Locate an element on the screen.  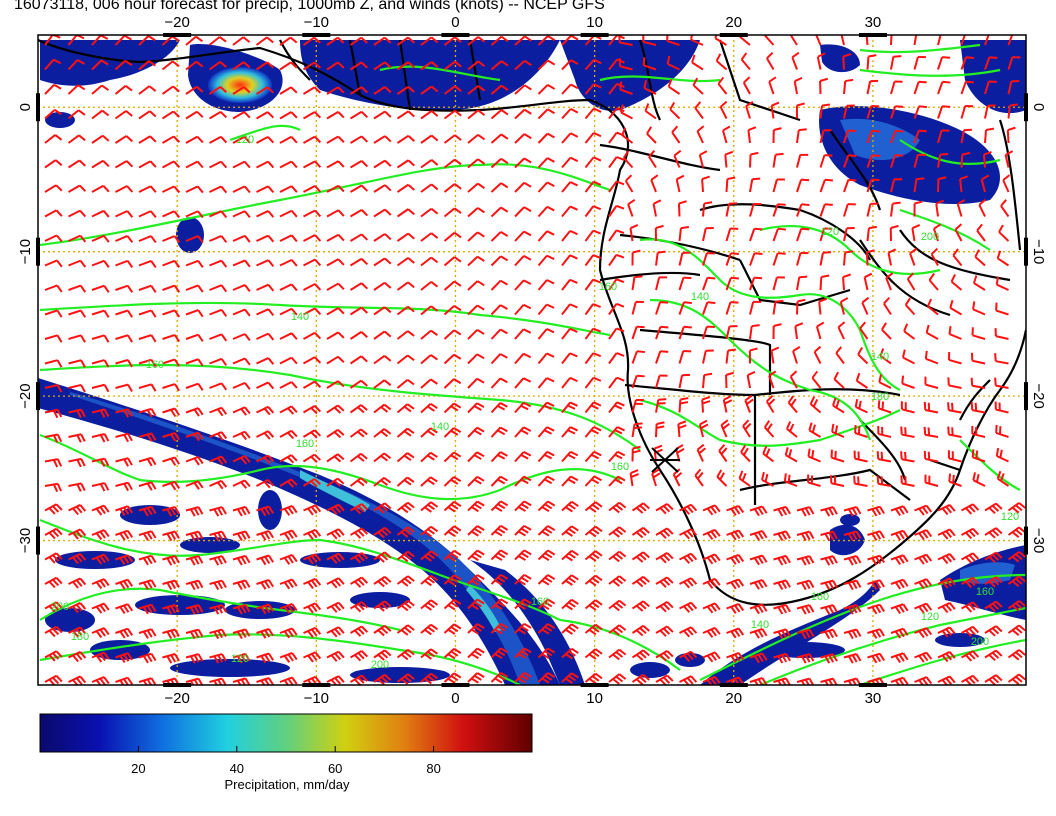
lon-tick-label-bottom: −10 is located at coordinates (316, 698).